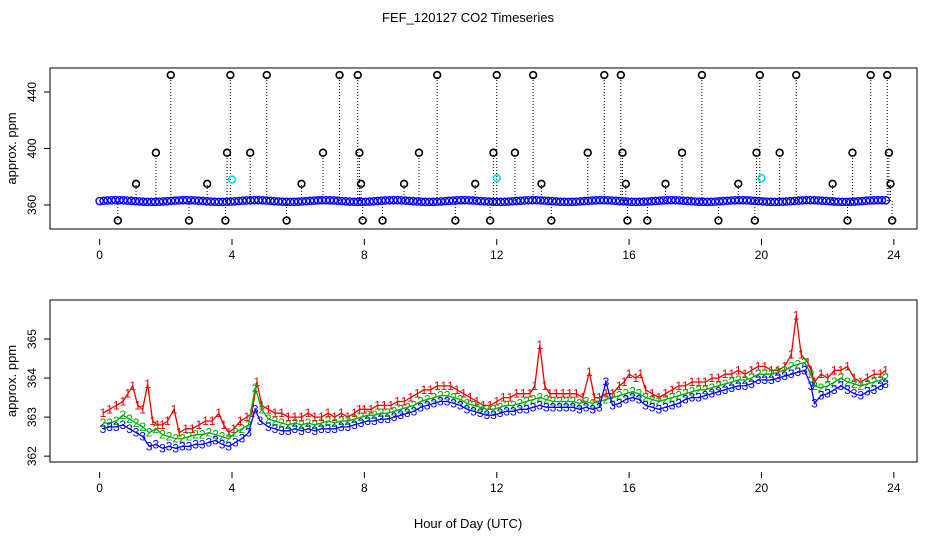  Describe the element at coordinates (497, 488) in the screenshot. I see `x-tick-label: 12` at that location.